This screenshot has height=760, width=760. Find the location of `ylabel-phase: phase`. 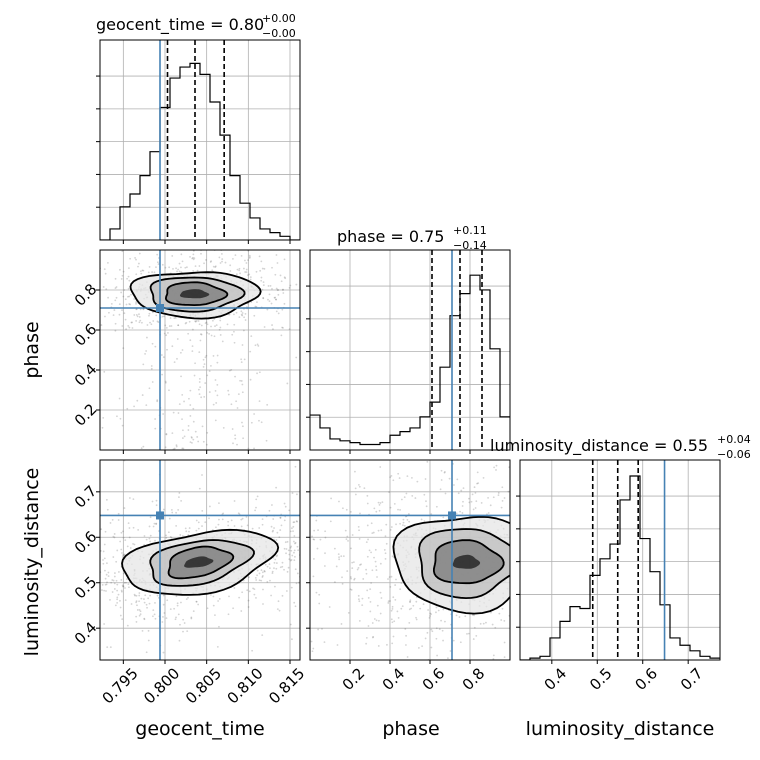

ylabel-phase: phase is located at coordinates (32, 349).